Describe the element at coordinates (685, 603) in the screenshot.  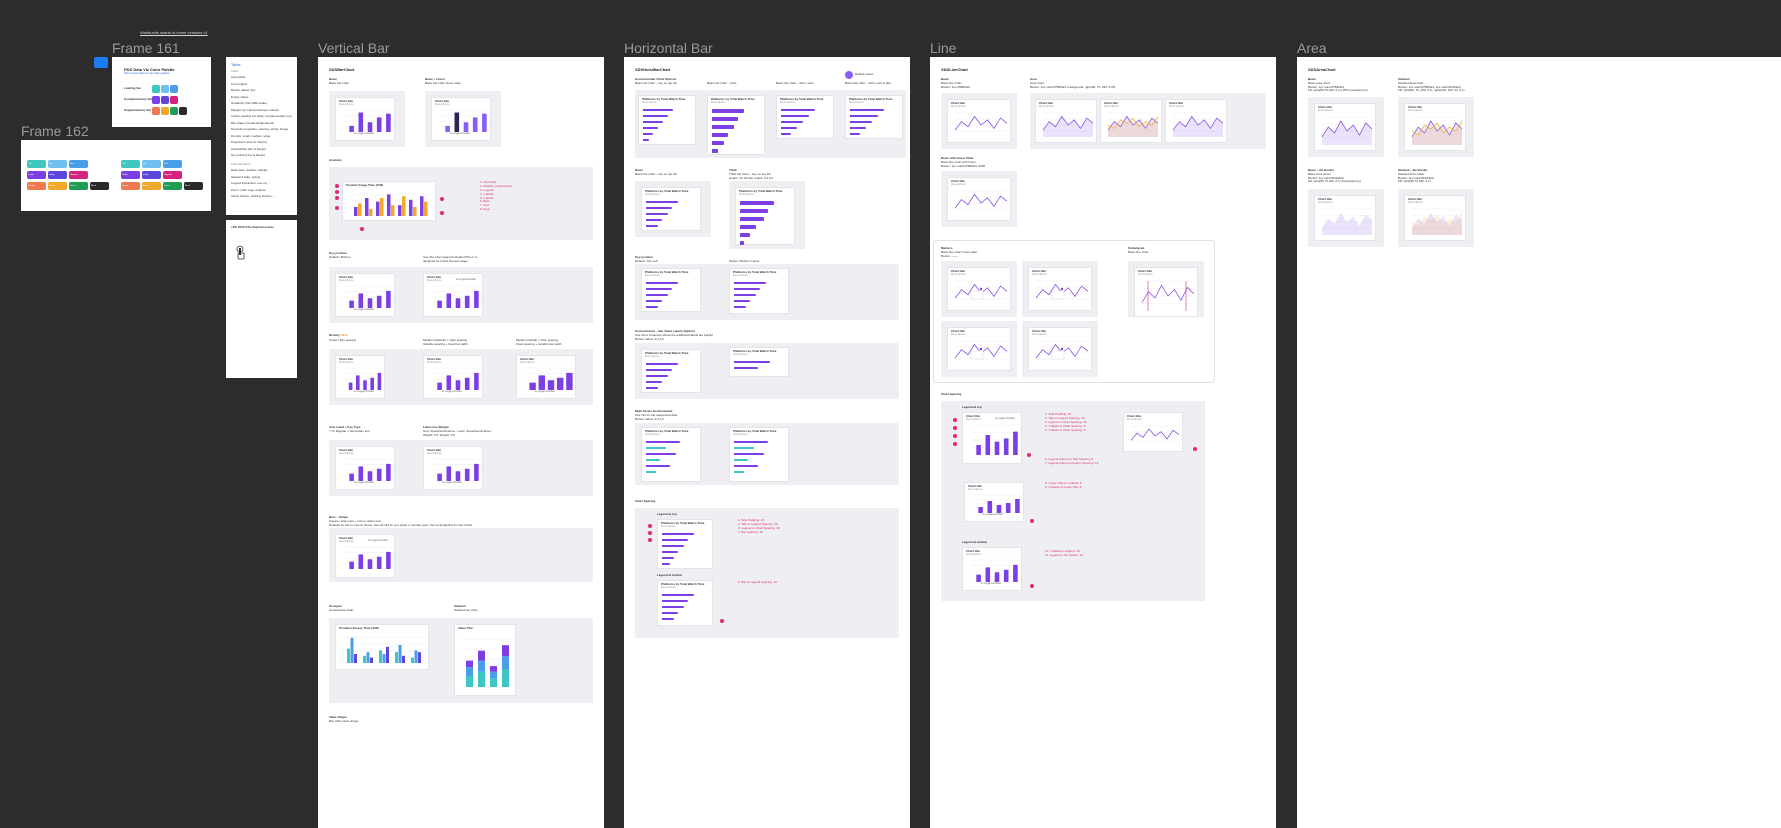
I see `hbar-spacing-card-2: Platforms by Total Watch Time Description` at that location.